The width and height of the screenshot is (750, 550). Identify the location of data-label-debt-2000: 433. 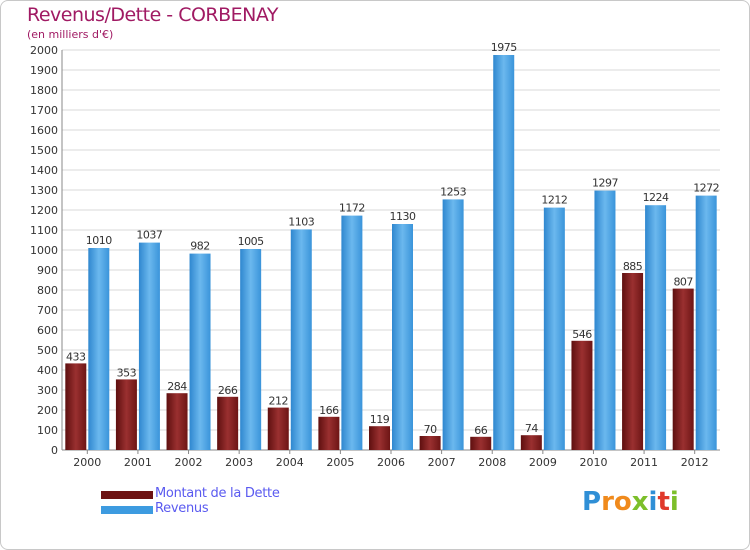
(76, 356).